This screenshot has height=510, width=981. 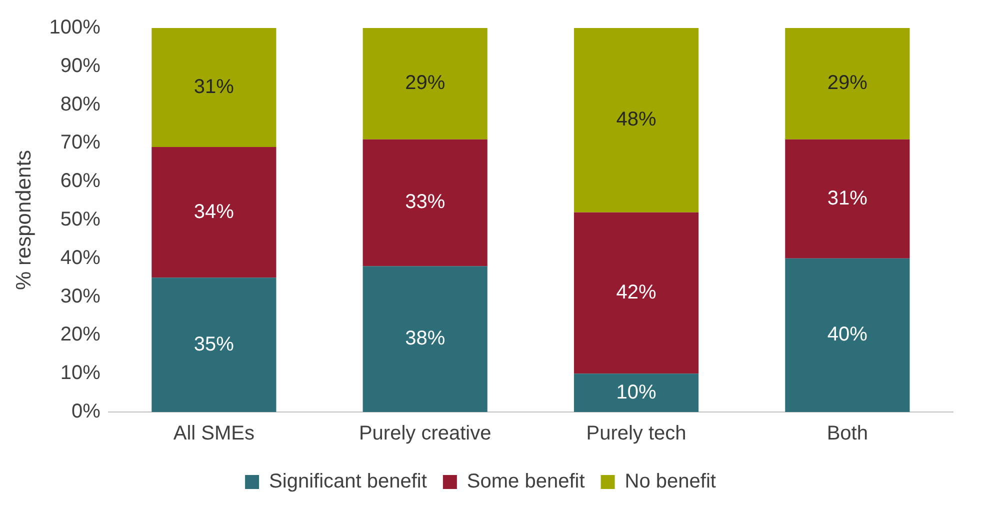 I want to click on data-label: 35%, so click(x=214, y=344).